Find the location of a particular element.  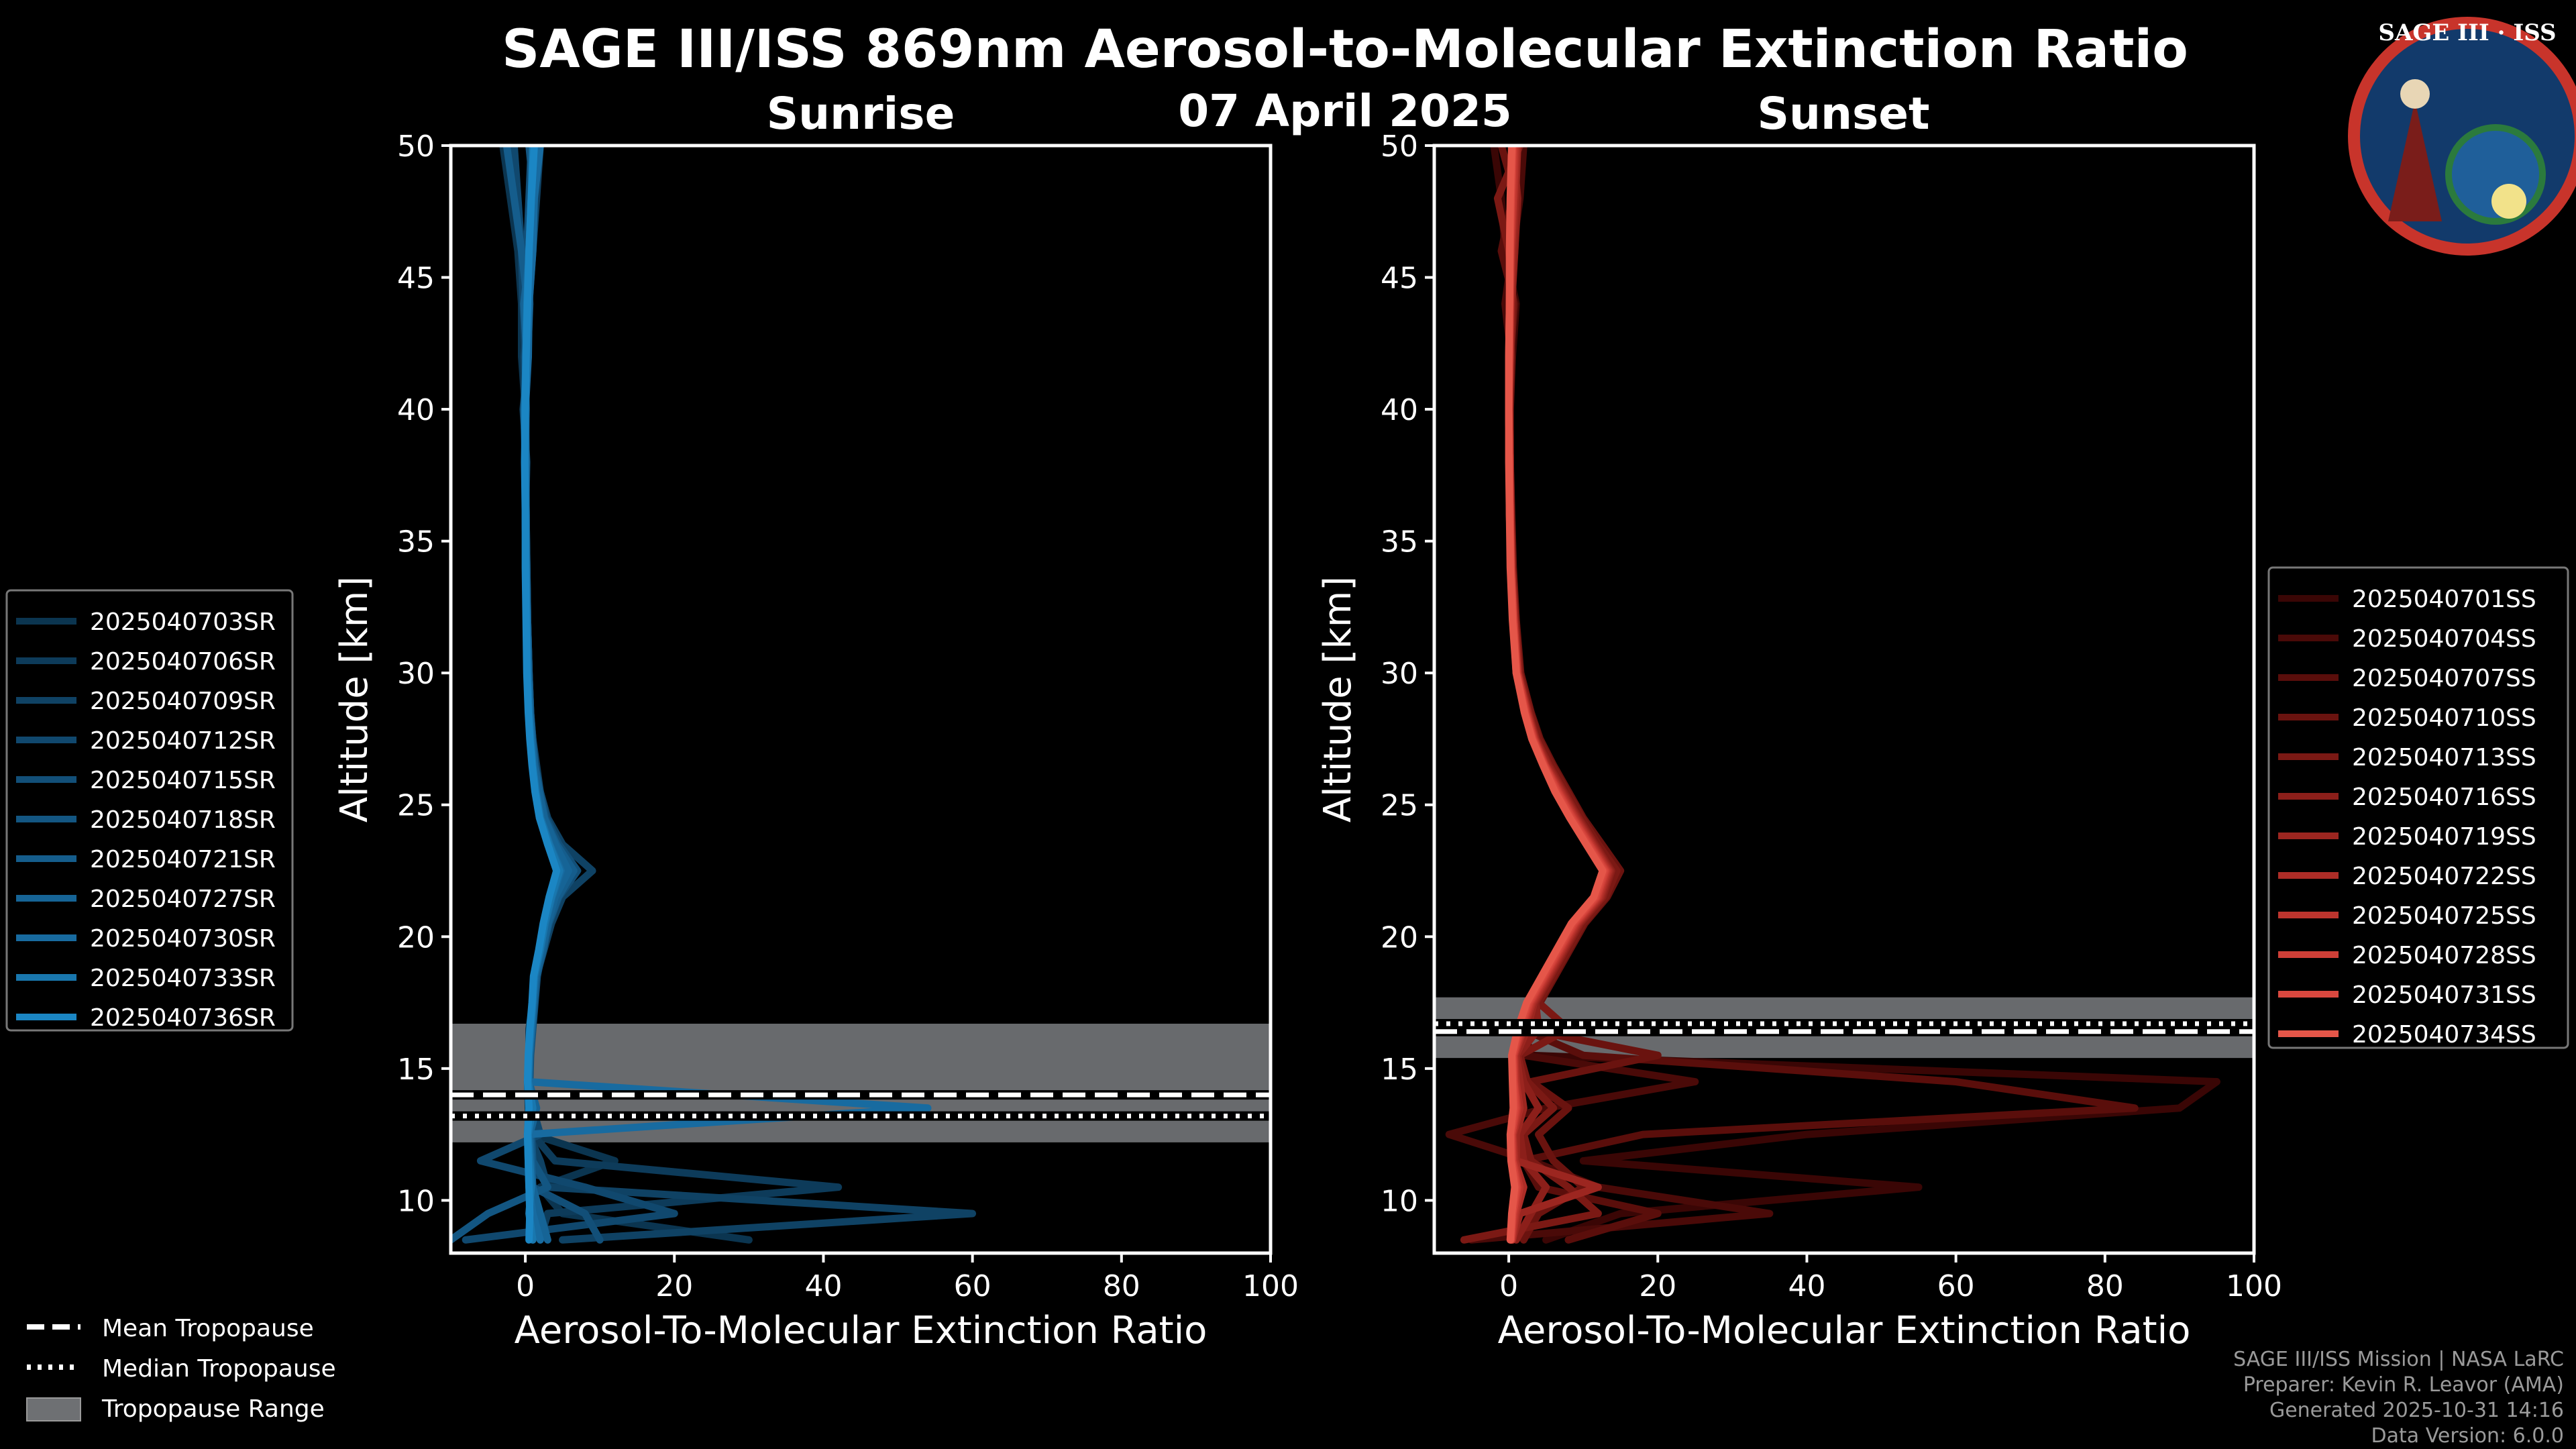

footer-data-version: Data Version: 6.0.0 is located at coordinates (2467, 1436).